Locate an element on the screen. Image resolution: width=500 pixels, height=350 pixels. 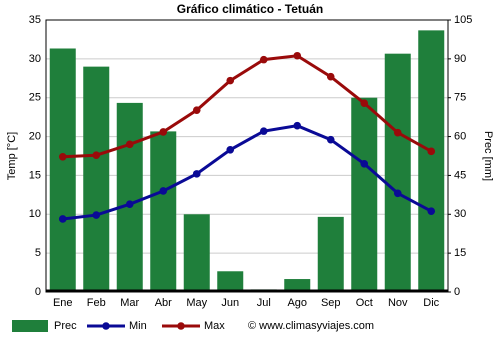
y2-tick-label: 45 is located at coordinates (460, 175).